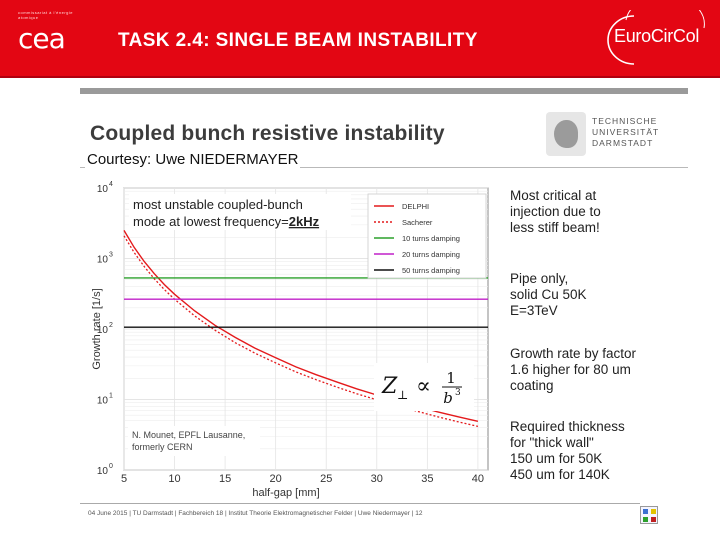  What do you see at coordinates (623, 143) in the screenshot?
I see `tud-logo-line-3: DARMSTADT` at bounding box center [623, 143].